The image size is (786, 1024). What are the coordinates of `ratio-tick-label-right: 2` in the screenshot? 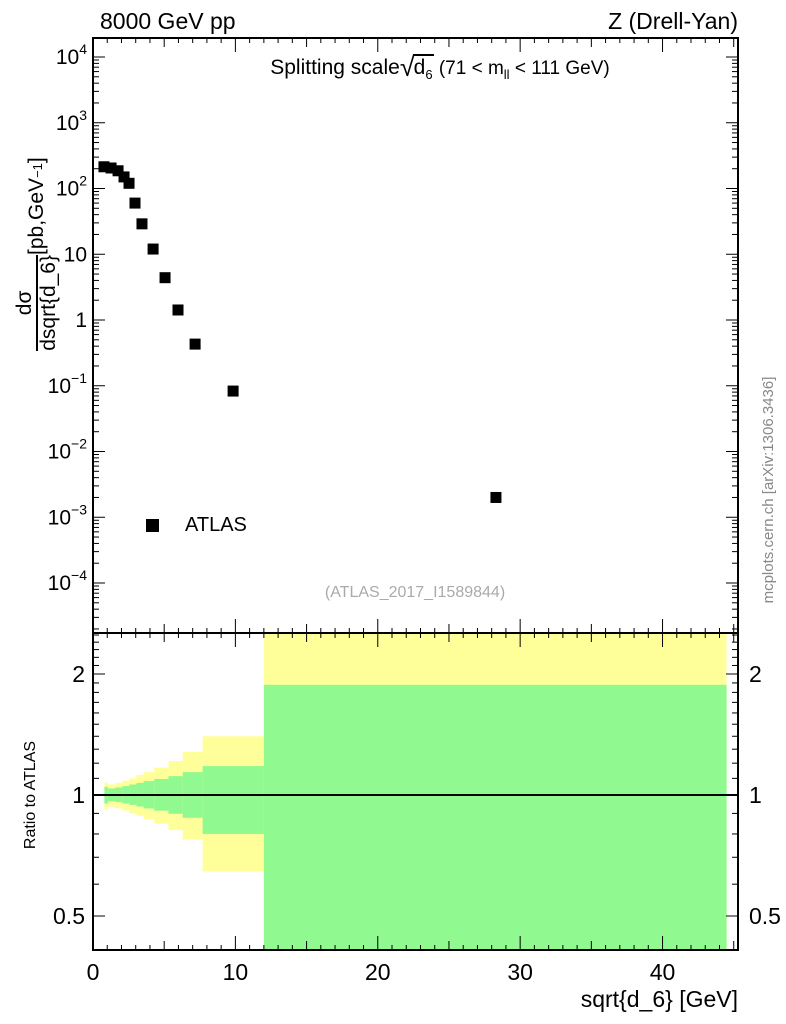 It's located at (755, 674).